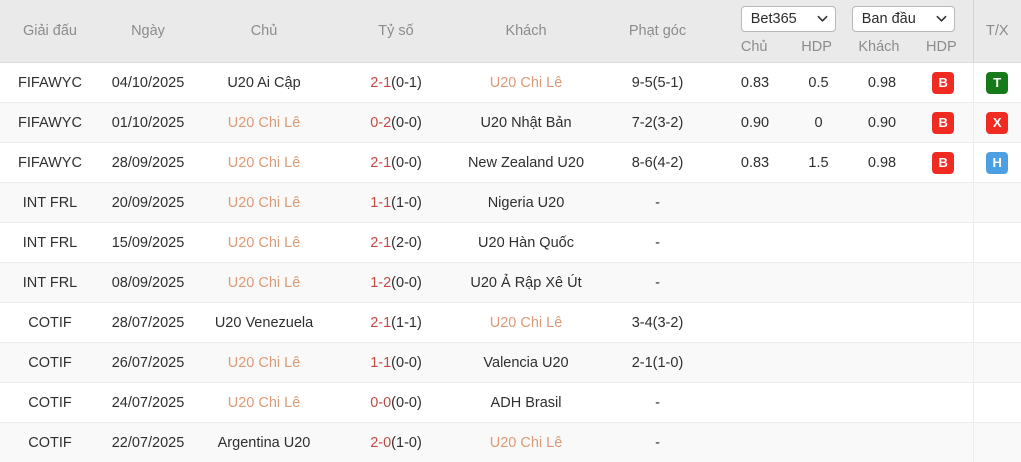  What do you see at coordinates (148, 242) in the screenshot?
I see `cell-date: 15/09/2025` at bounding box center [148, 242].